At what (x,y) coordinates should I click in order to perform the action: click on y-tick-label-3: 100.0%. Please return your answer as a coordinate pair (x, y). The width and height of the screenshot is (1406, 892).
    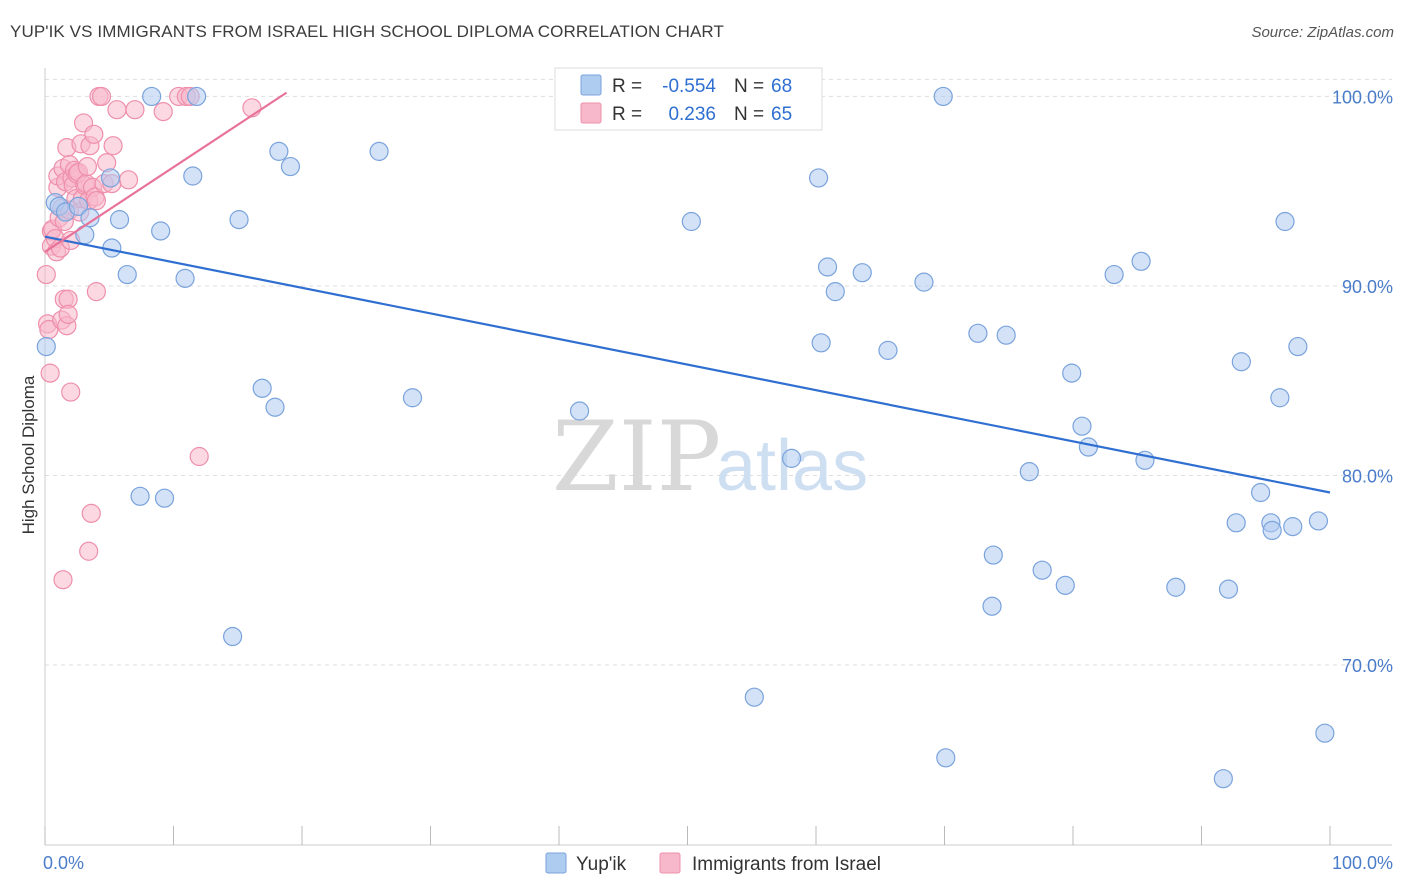
    Looking at the image, I should click on (1362, 97).